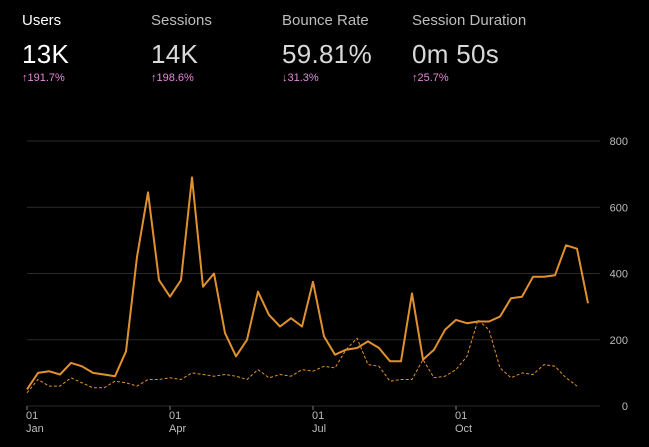 This screenshot has height=447, width=649. What do you see at coordinates (430, 78) in the screenshot?
I see `metric-change: ↑25.7%` at bounding box center [430, 78].